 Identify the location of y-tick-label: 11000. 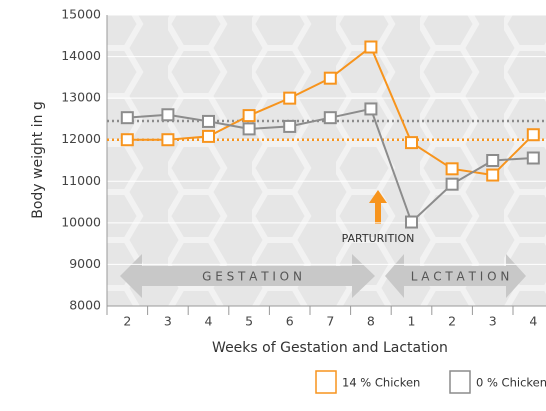
(81, 180).